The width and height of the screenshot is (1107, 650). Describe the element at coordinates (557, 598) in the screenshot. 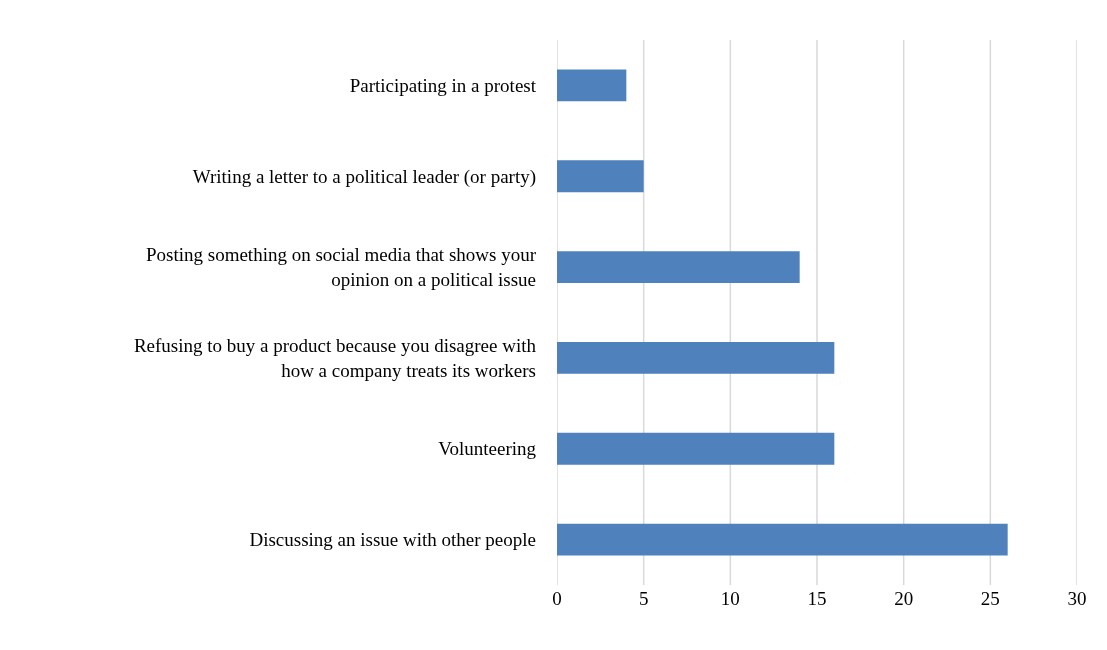

I see `x-tick-label: 0` at that location.